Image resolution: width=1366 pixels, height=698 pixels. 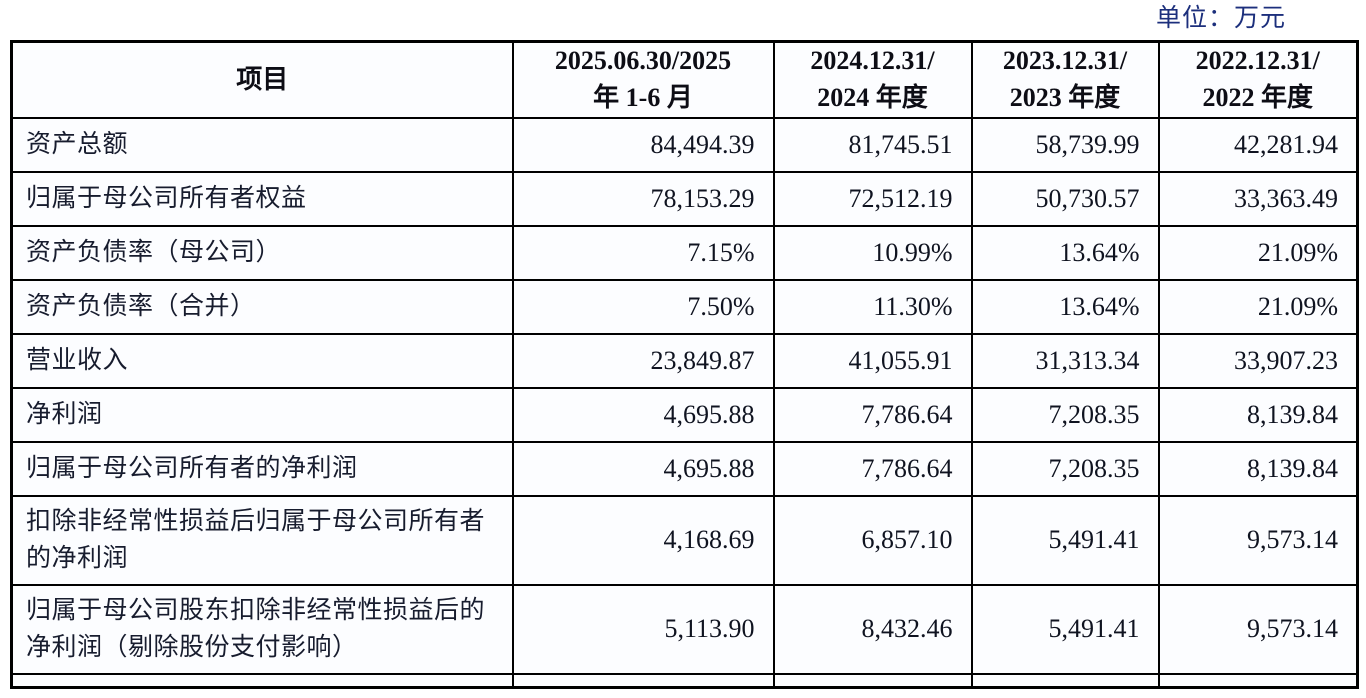 I want to click on period-line1: 2023.12.31/, so click(x=1065, y=61).